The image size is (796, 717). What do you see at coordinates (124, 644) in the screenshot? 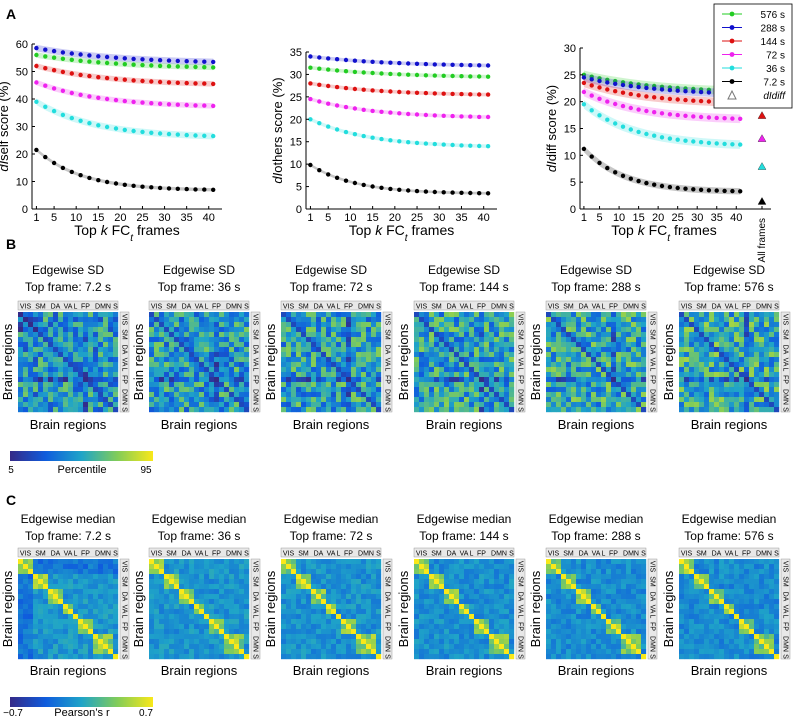
I see `network-label-right: DMN` at bounding box center [124, 644].